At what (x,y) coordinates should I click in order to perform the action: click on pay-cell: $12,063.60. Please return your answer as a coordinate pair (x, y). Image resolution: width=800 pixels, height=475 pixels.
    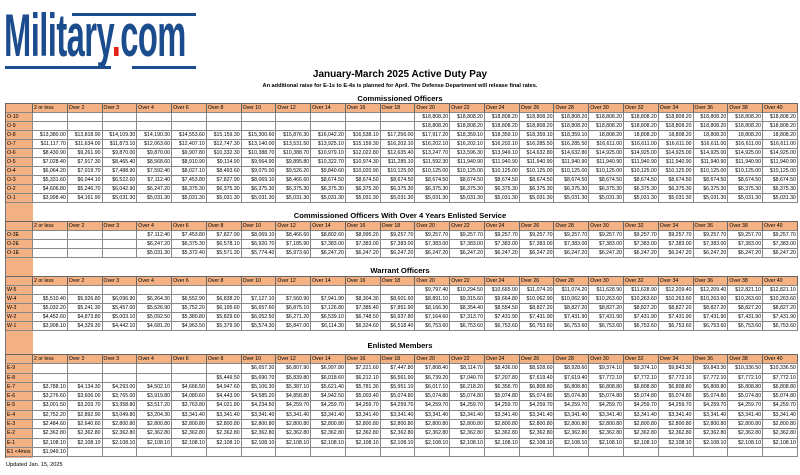
    Looking at the image, I should click on (155, 144).